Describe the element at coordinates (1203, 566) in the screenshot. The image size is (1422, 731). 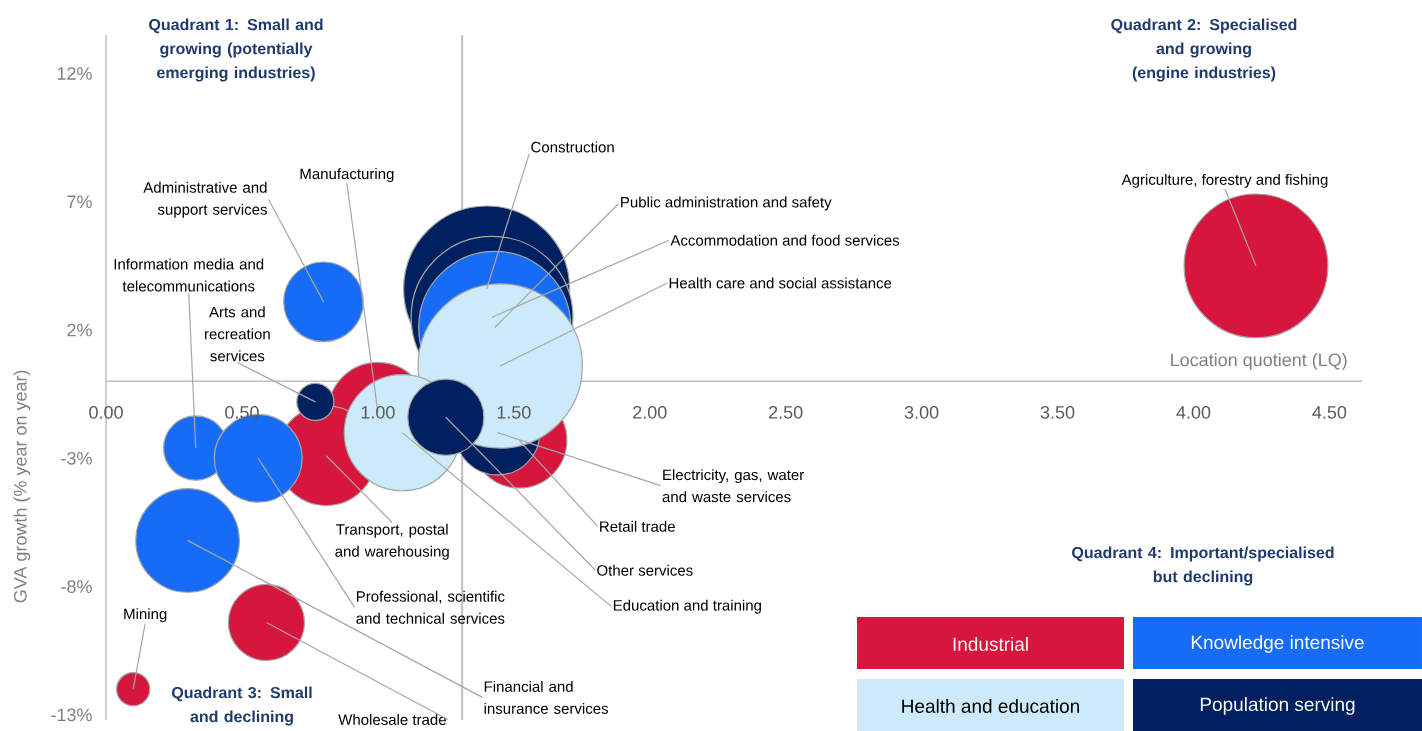
I see `annotation: Quadrant 4: Important/specialised but declining` at that location.